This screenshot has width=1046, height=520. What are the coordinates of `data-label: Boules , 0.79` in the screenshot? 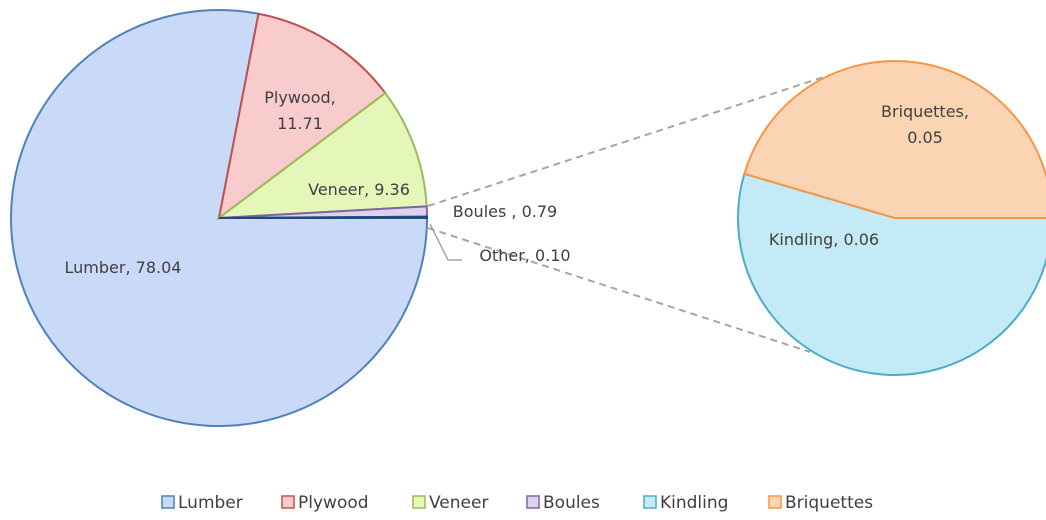 It's located at (505, 211).